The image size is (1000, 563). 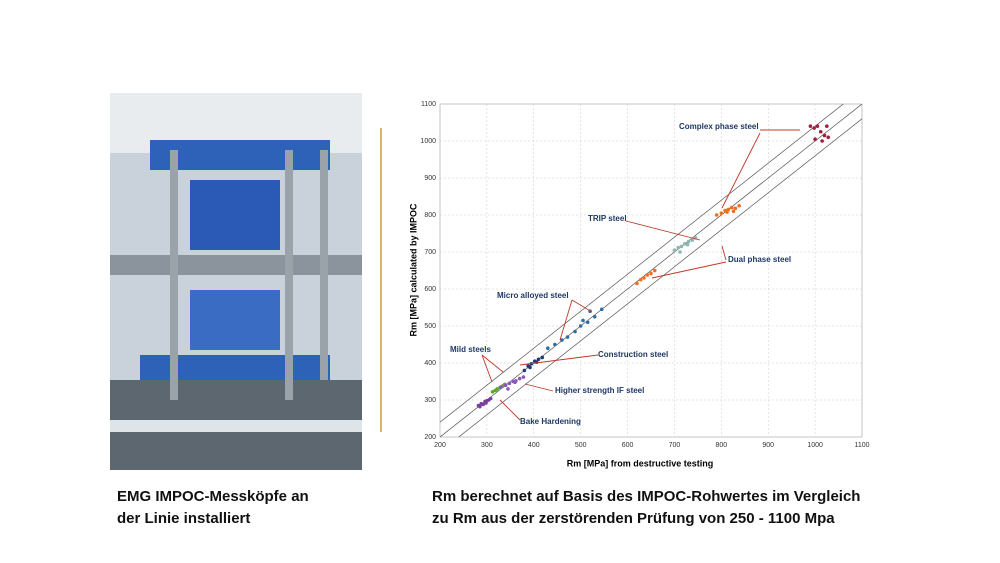 What do you see at coordinates (607, 218) in the screenshot?
I see `series-label: TRIP steel` at bounding box center [607, 218].